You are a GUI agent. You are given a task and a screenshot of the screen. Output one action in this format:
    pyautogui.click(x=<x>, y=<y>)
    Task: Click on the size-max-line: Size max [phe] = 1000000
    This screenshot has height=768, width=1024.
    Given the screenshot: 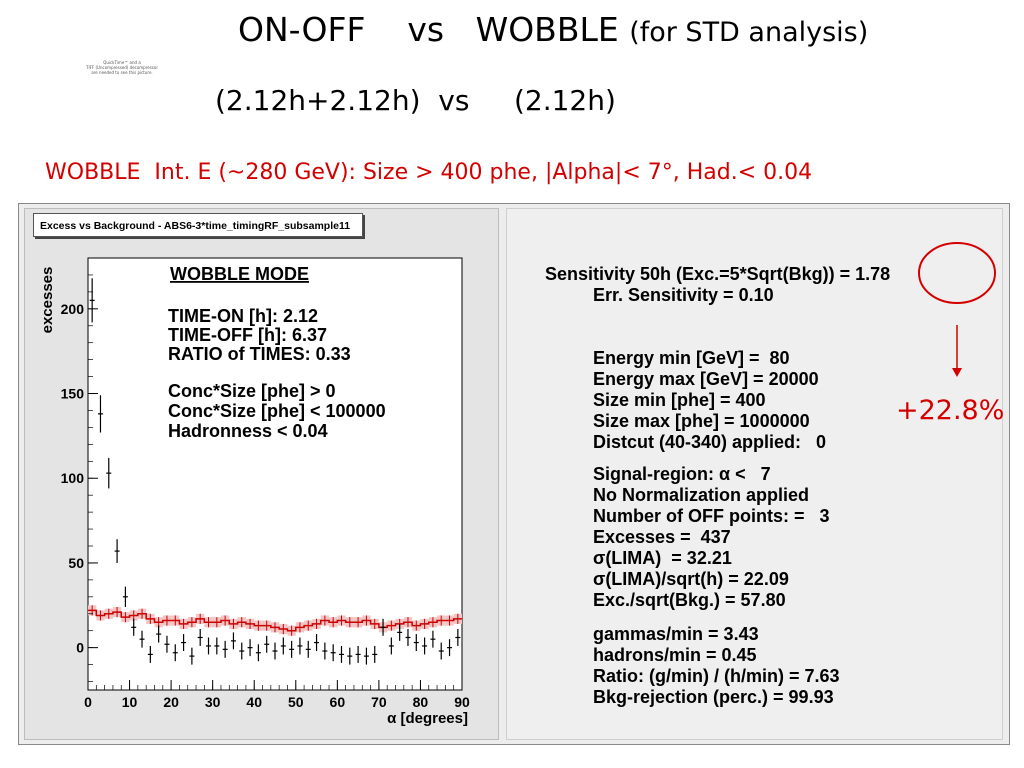 What is the action you would take?
    pyautogui.click(x=701, y=421)
    